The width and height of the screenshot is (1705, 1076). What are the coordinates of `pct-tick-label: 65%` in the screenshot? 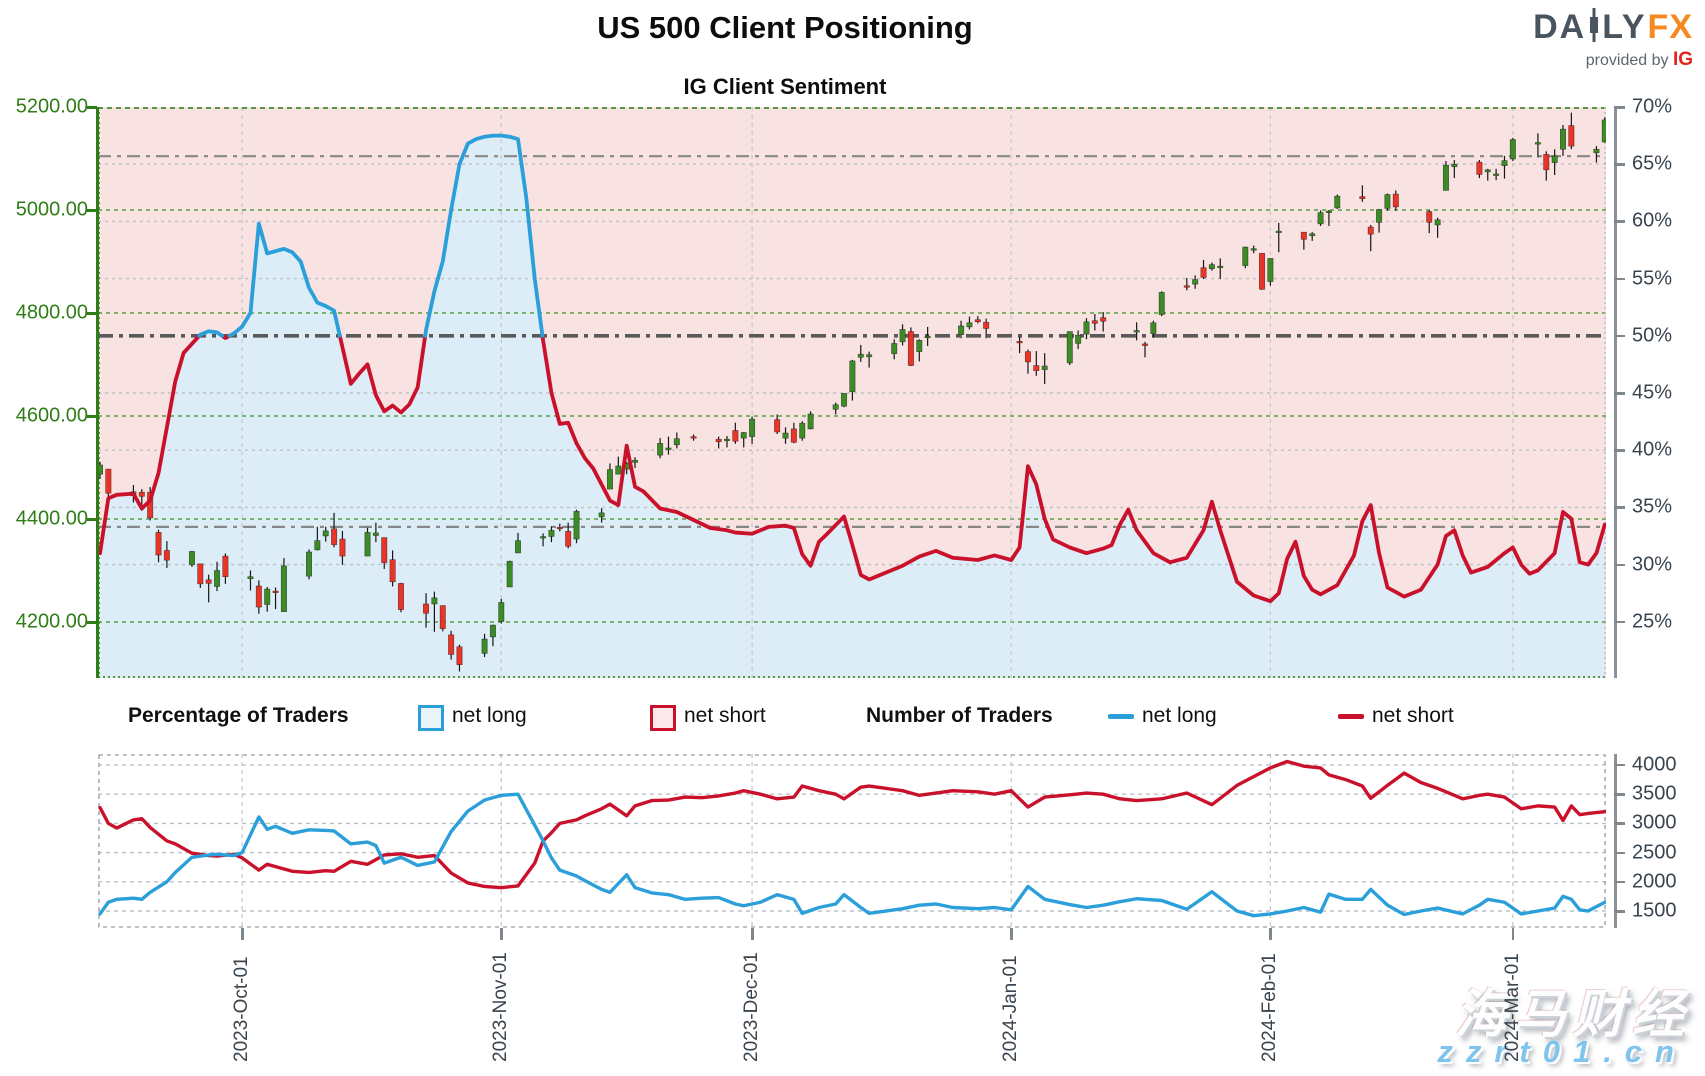 It's located at (1652, 163).